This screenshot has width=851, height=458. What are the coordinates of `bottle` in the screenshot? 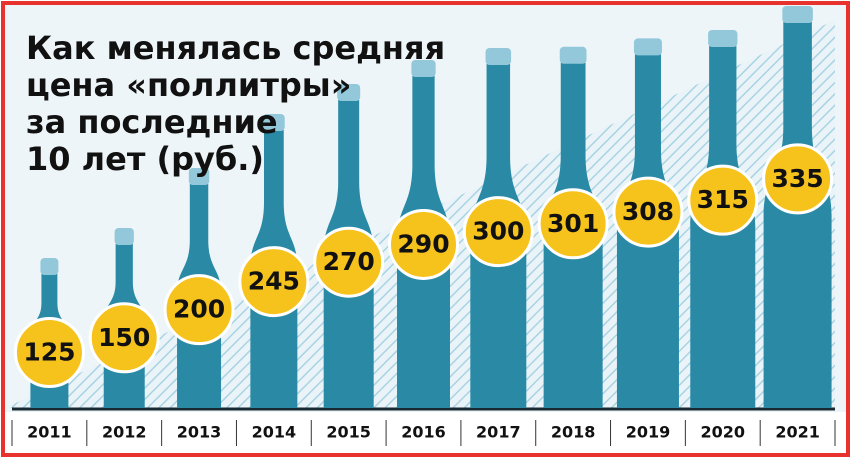 It's located at (797, 215).